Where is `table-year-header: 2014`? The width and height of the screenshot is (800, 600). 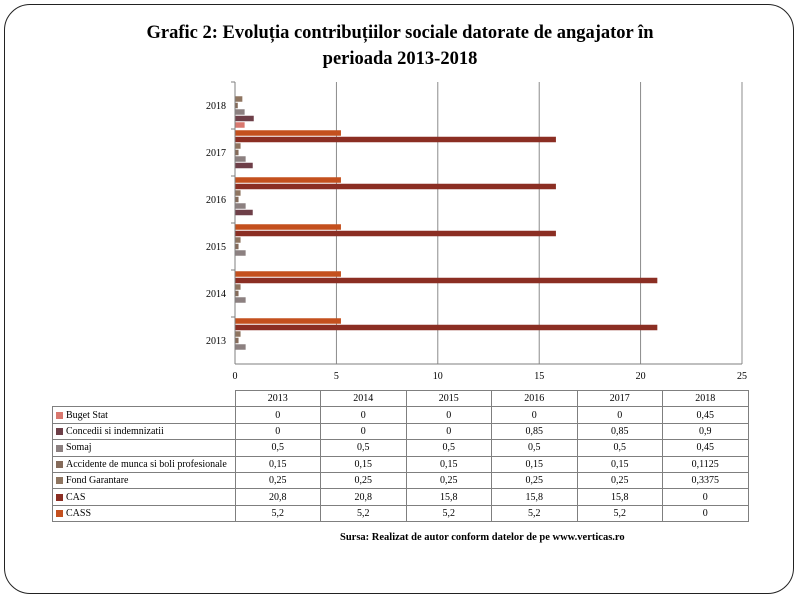
table-year-header: 2014 is located at coordinates (363, 398).